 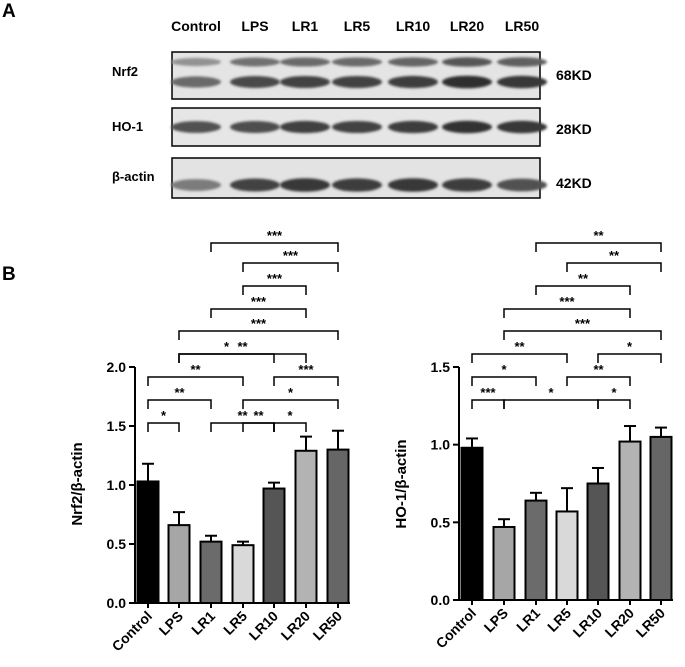 I want to click on blot-row-label: β-actin, so click(x=133, y=176).